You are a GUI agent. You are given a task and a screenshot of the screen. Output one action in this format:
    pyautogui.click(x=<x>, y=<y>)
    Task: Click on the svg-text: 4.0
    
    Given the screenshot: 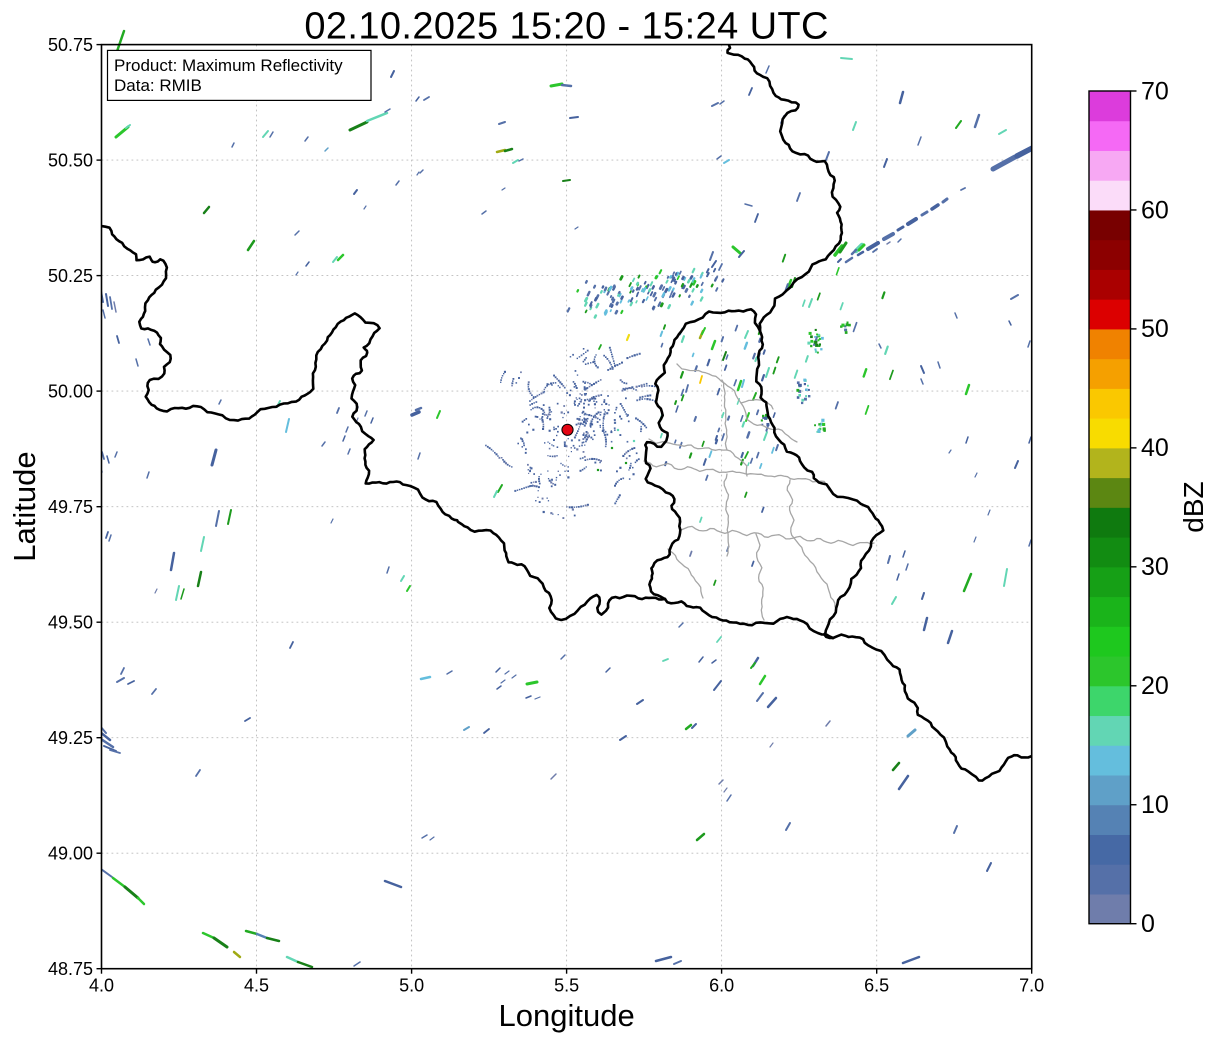 What is the action you would take?
    pyautogui.click(x=101, y=986)
    